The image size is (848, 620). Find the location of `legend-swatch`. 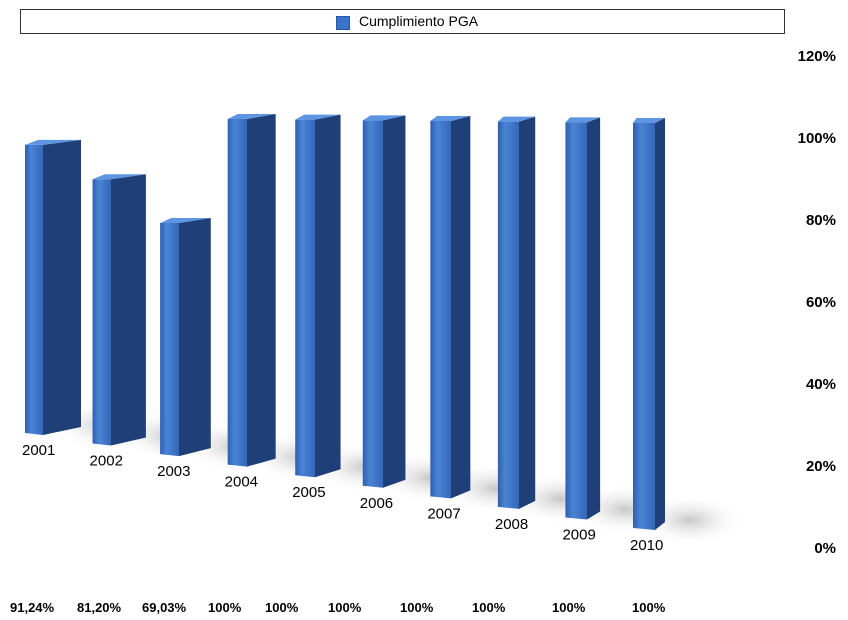

legend-swatch is located at coordinates (343, 23).